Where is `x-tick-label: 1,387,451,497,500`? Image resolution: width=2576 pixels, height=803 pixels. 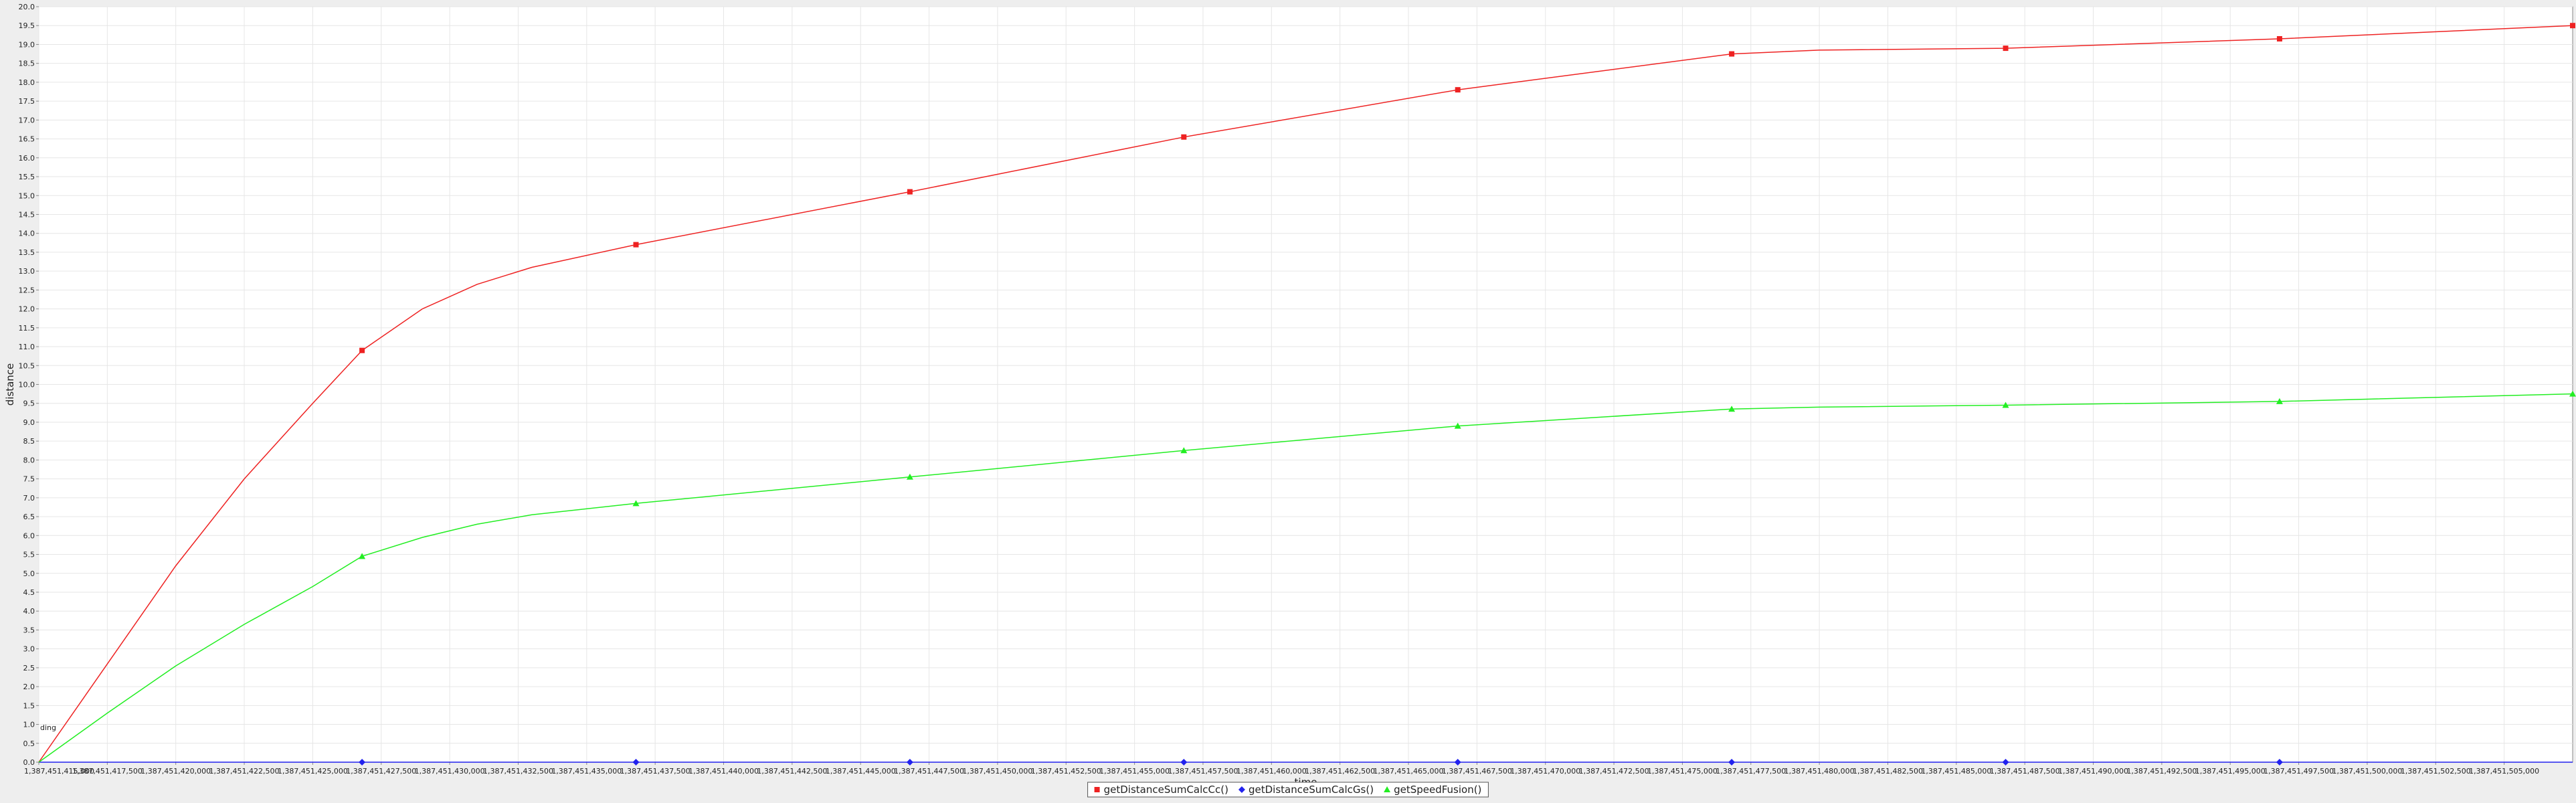
x-tick-label: 1,387,451,497,500 is located at coordinates (2299, 771).